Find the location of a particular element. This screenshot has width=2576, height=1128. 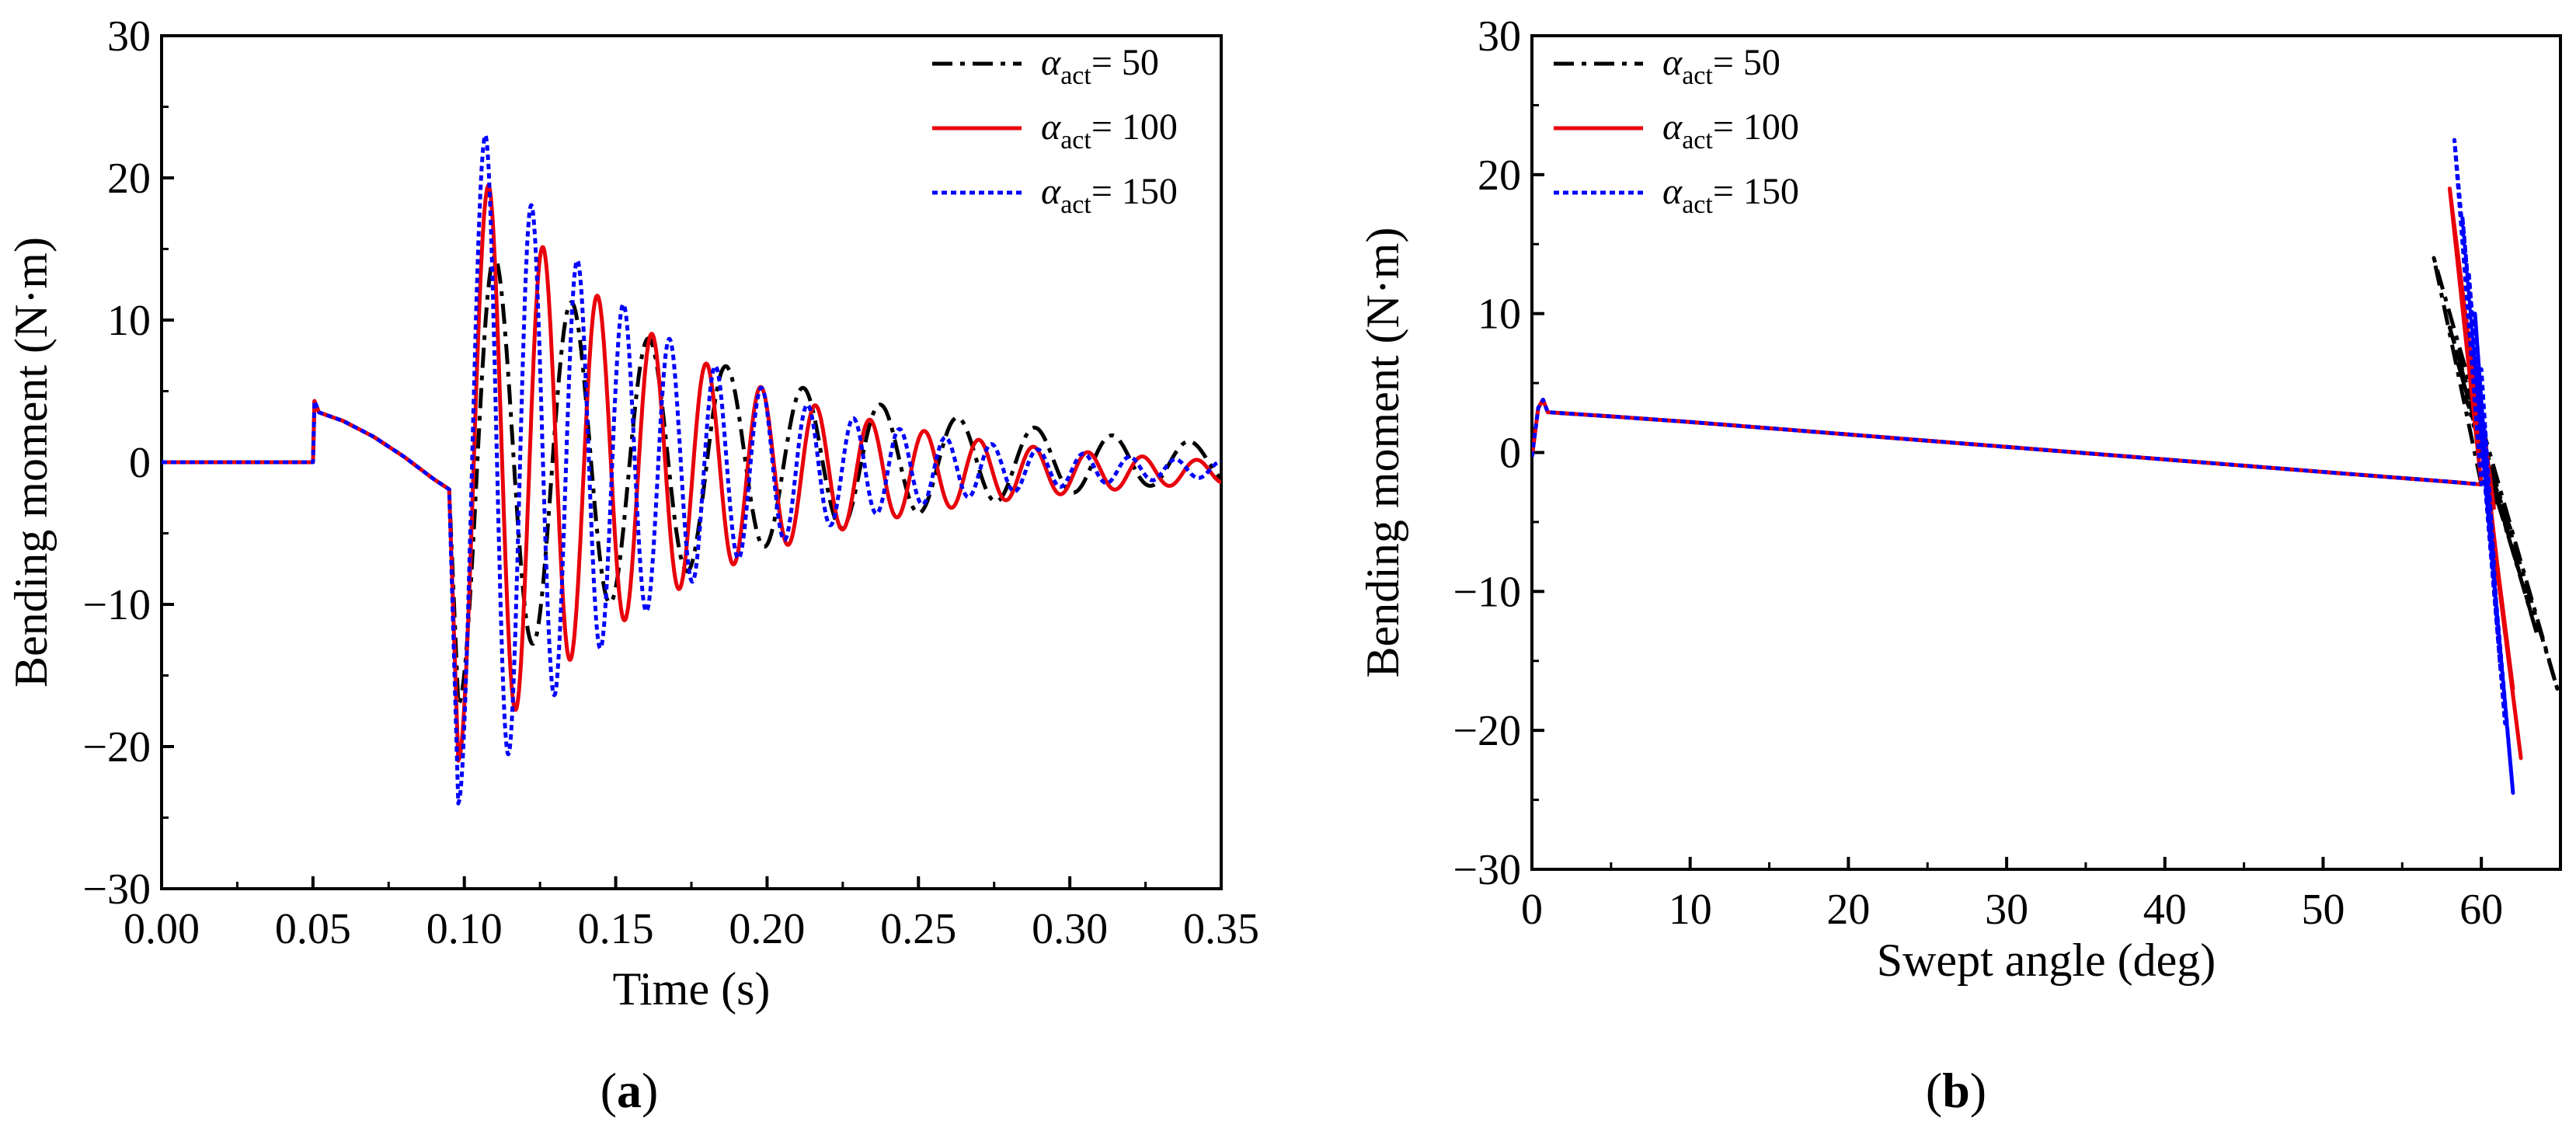

panel-label: (b) is located at coordinates (1956, 1090).